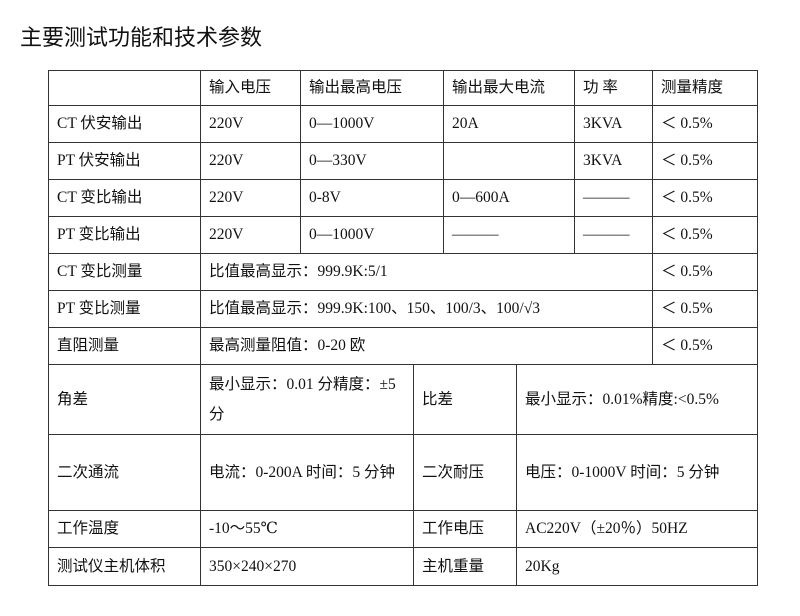  What do you see at coordinates (307, 529) in the screenshot?
I see `table-cell: -10～55℃` at bounding box center [307, 529].